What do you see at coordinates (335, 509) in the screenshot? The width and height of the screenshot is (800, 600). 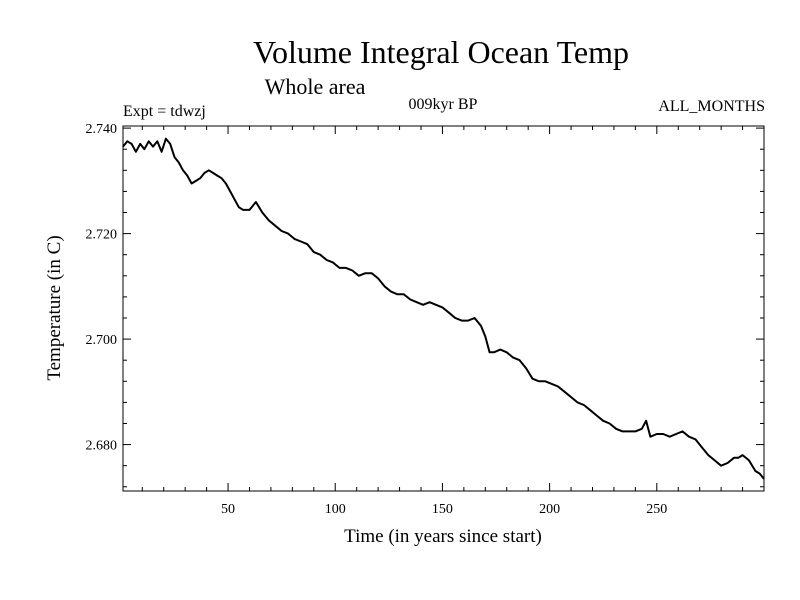 I see `x-tick-label: 100` at bounding box center [335, 509].